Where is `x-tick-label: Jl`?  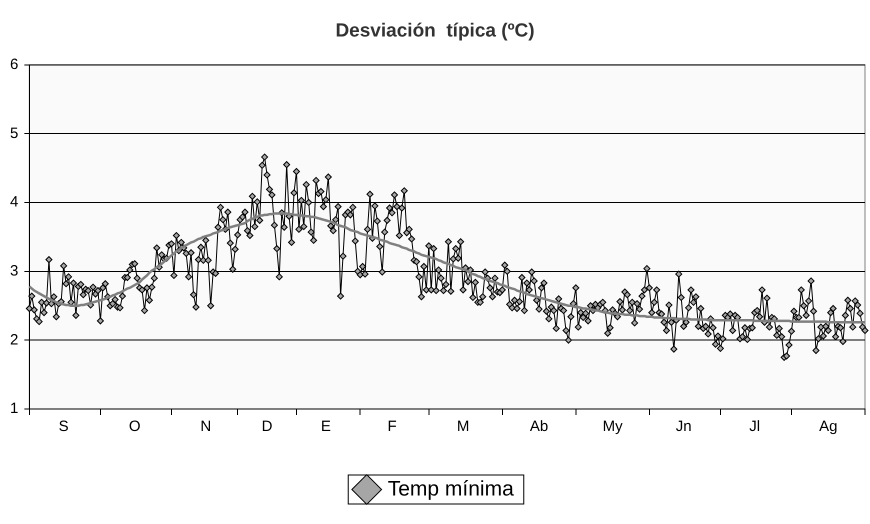 x-tick-label: Jl is located at coordinates (754, 427).